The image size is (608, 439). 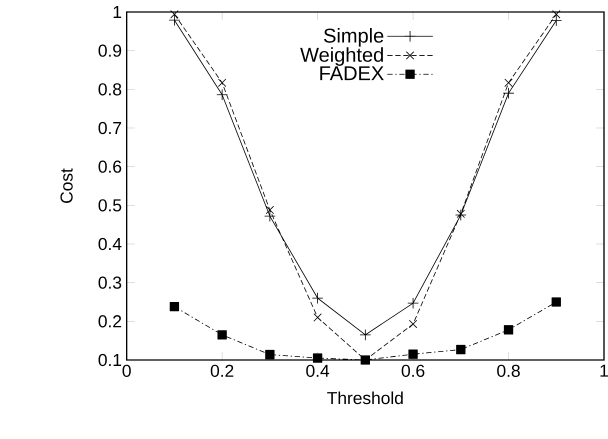 I want to click on x-tick-label: 0, so click(x=126, y=371).